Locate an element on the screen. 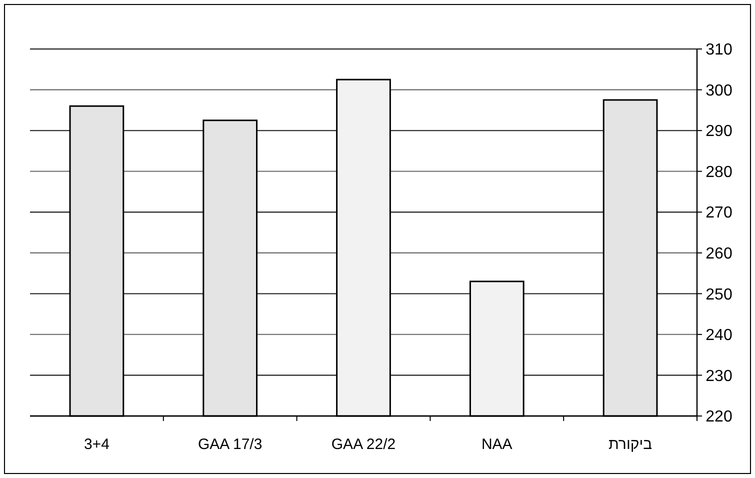 This screenshot has width=755, height=478. x-tick-label: ביקורת is located at coordinates (630, 444).